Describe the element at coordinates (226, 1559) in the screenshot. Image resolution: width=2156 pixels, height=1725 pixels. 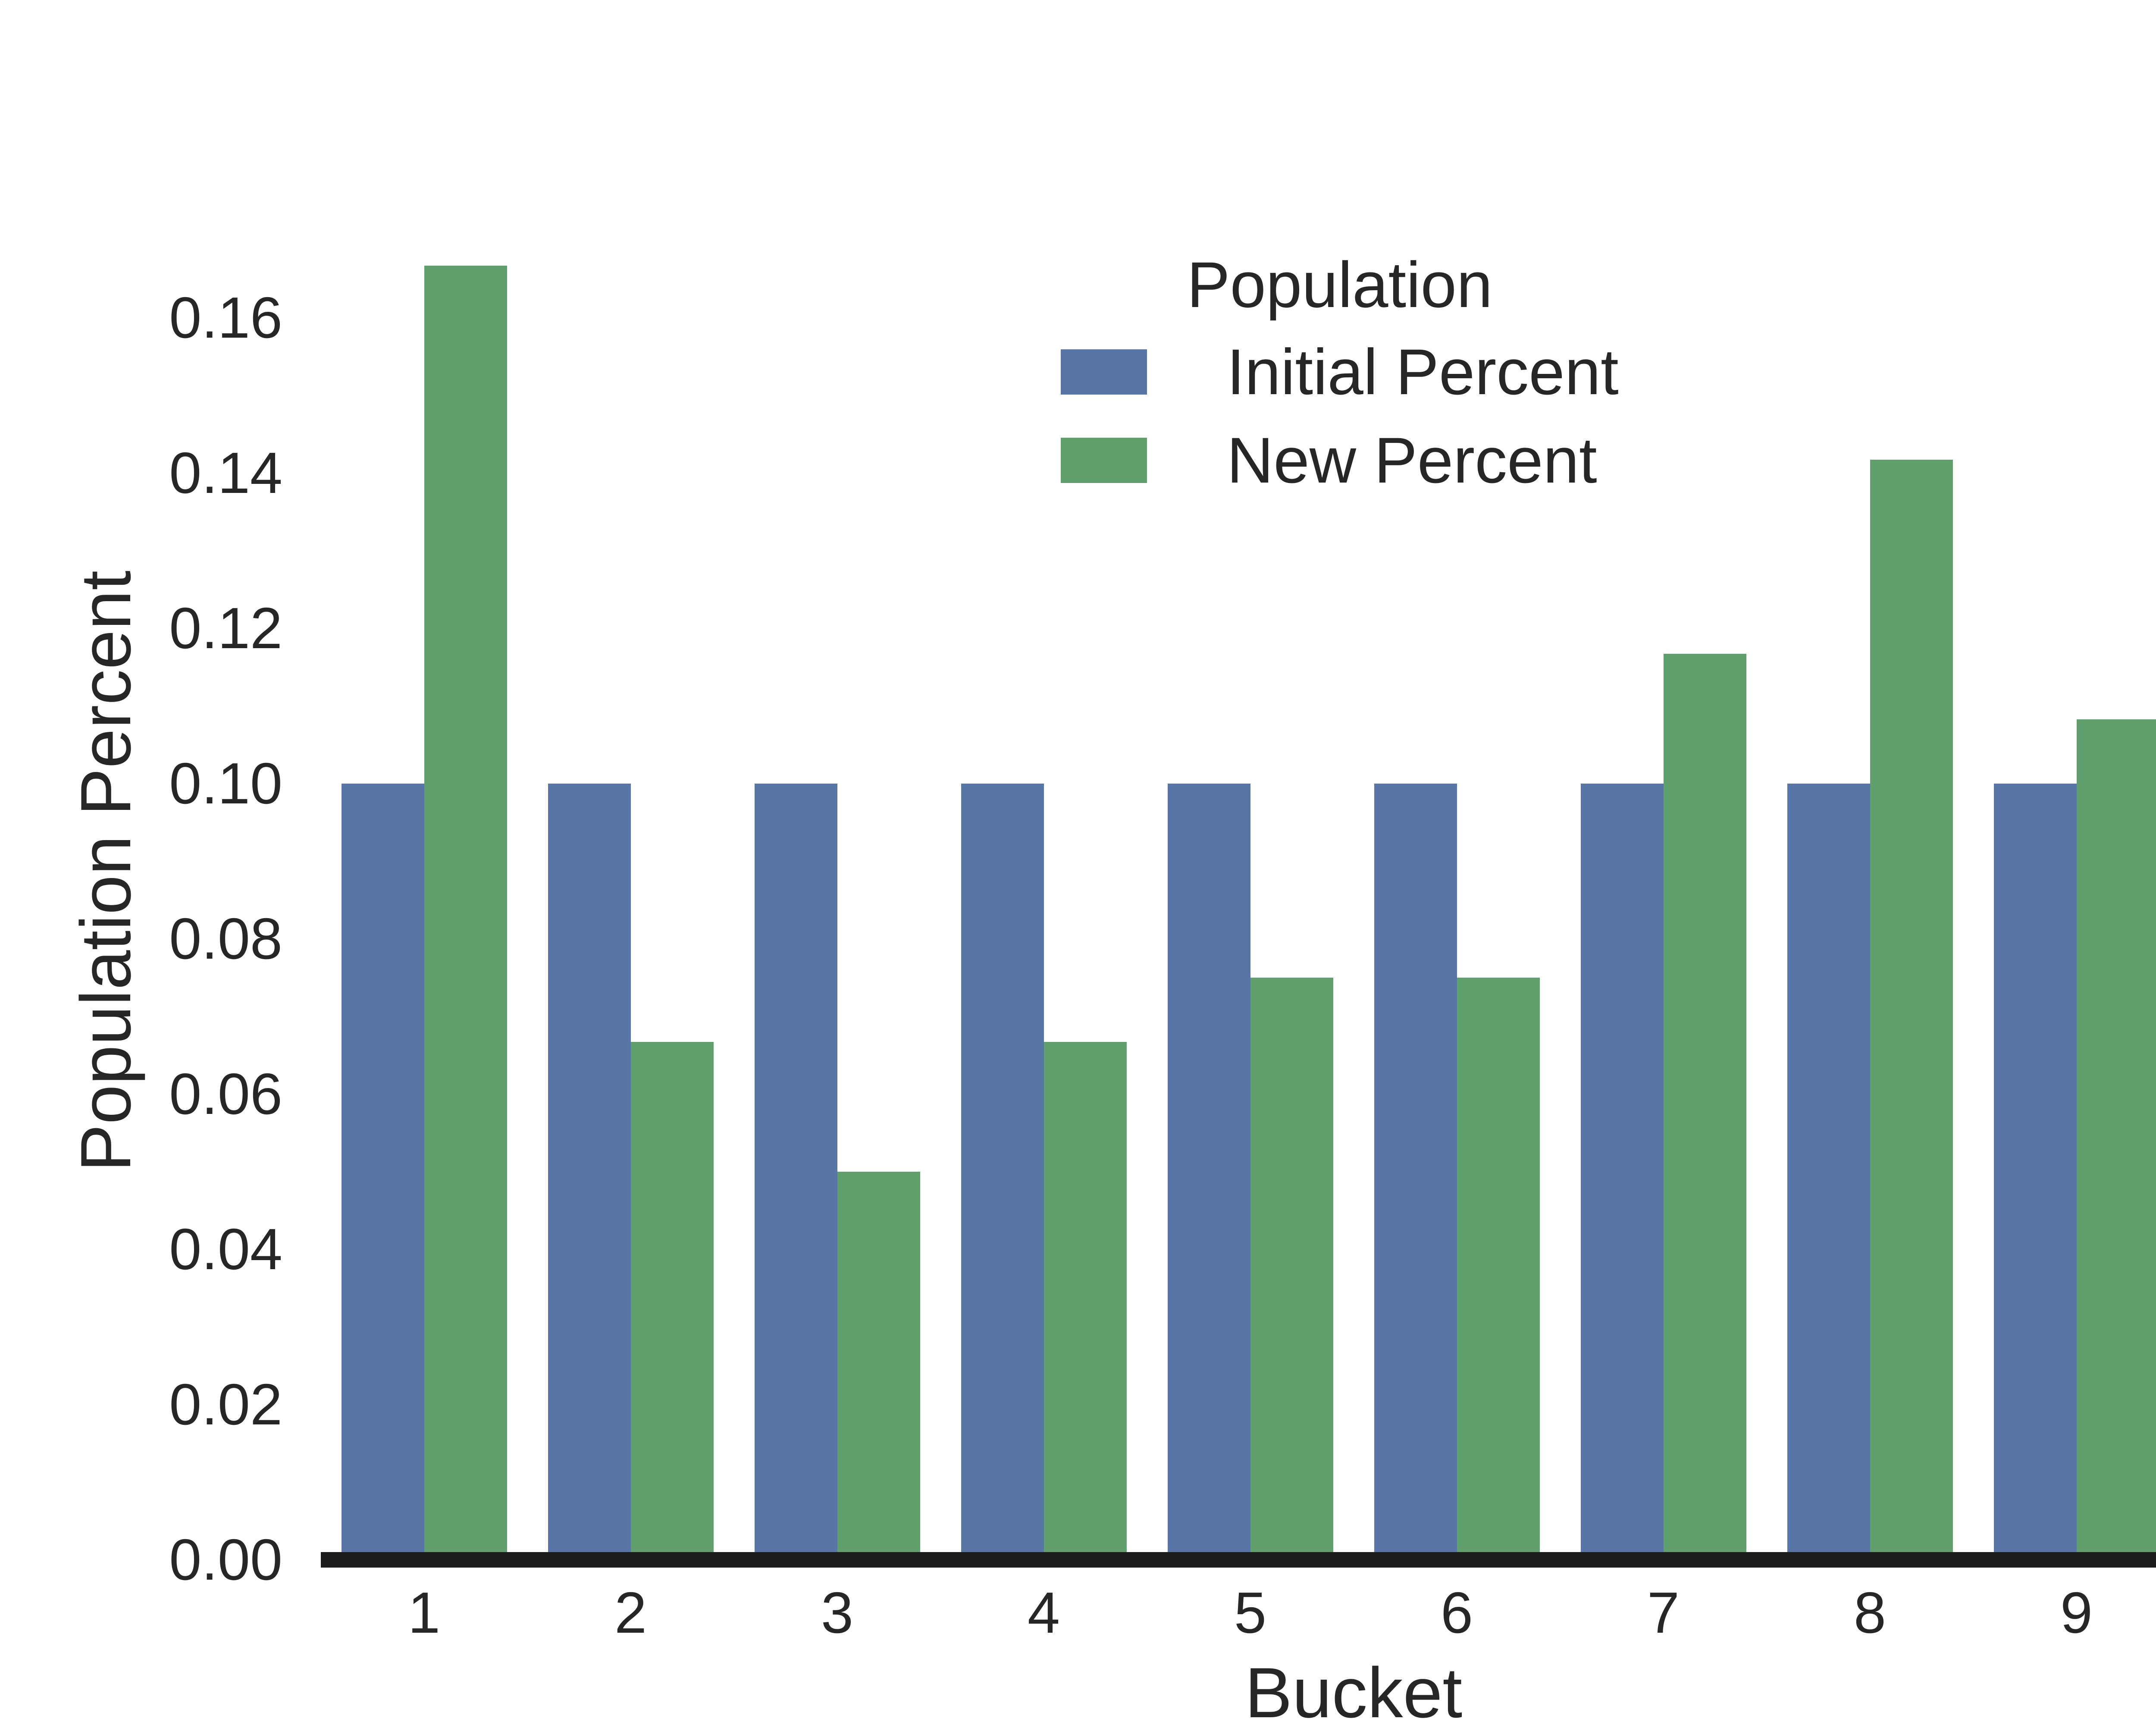
I see `y-tick-0.00: 0.00` at that location.